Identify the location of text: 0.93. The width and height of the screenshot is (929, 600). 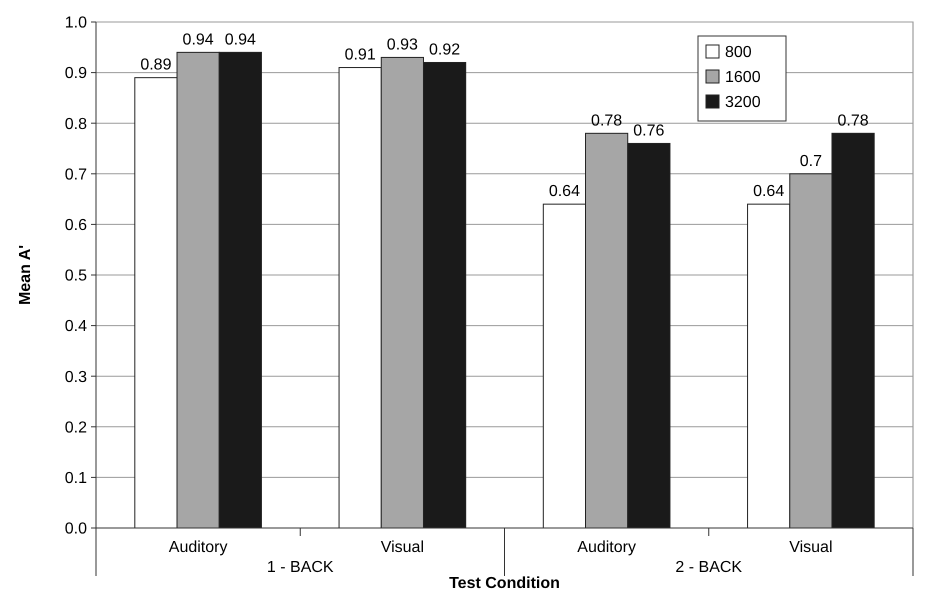
(402, 45).